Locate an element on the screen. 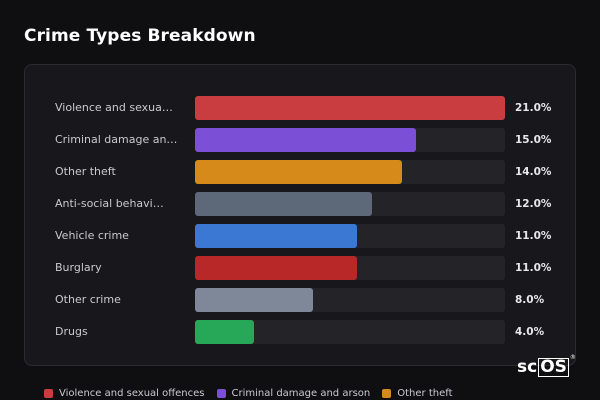 This screenshot has width=600, height=400. bar-row: Criminal damage an… 15.0% is located at coordinates (301, 140).